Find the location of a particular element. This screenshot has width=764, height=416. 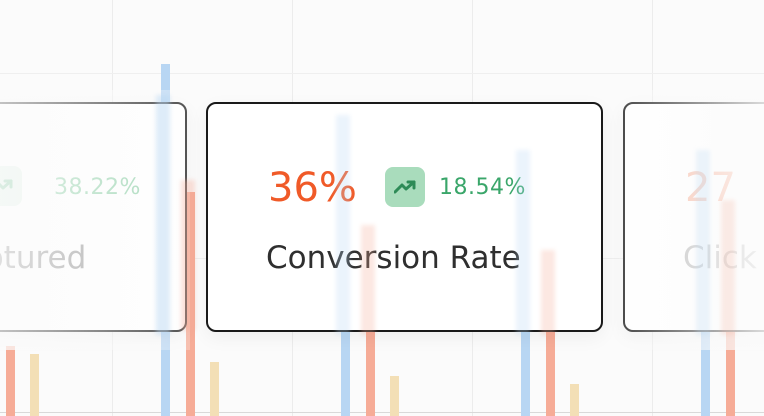

grid-line is located at coordinates (382, 73).